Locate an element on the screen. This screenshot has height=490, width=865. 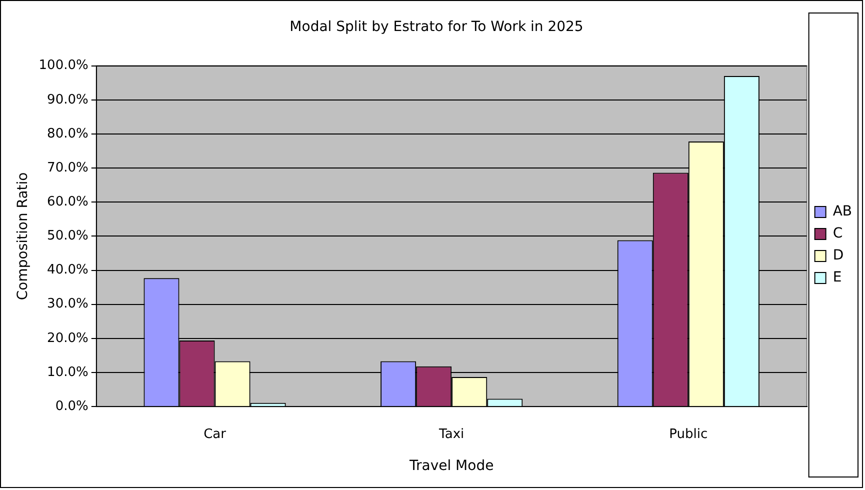
y-tick-label: 50.0% is located at coordinates (67, 236).